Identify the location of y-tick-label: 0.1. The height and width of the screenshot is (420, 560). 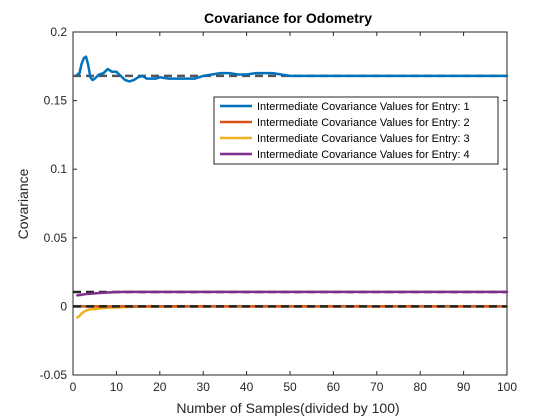
(58, 169).